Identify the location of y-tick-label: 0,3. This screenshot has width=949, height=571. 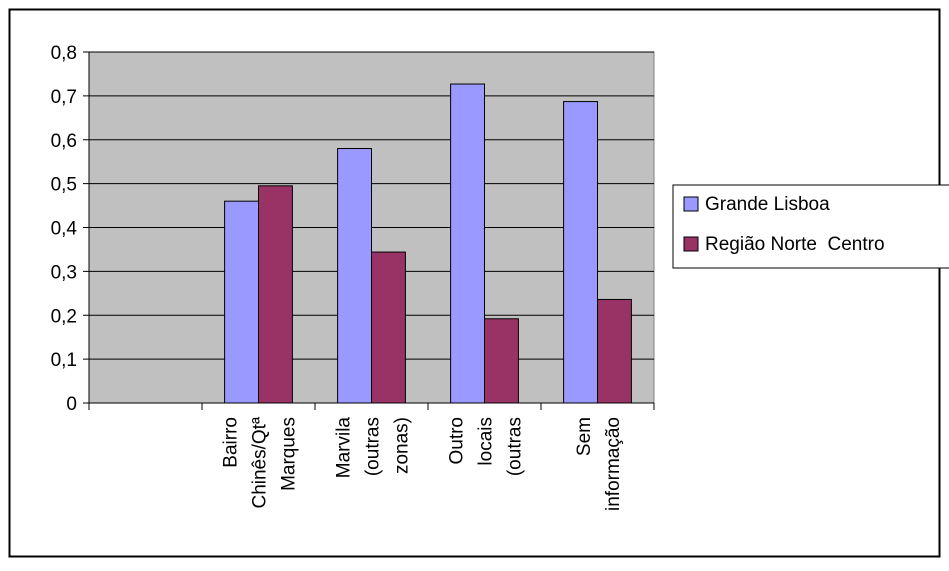
(64, 272).